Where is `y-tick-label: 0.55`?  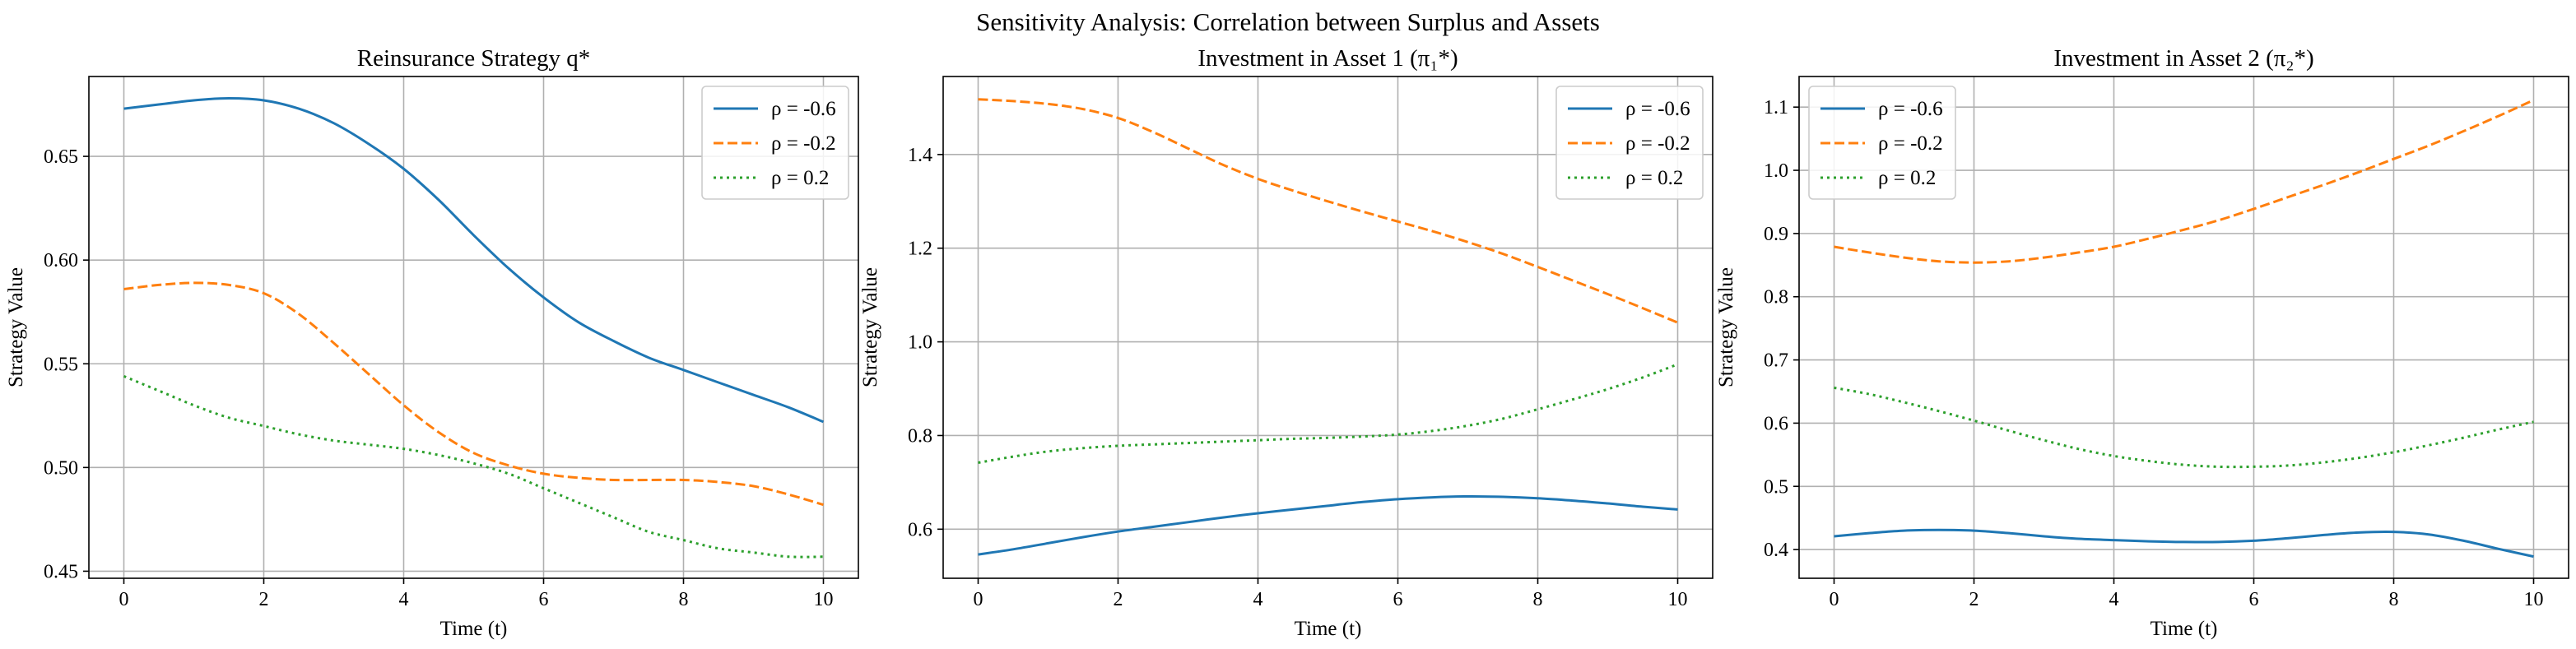 y-tick-label: 0.55 is located at coordinates (61, 364).